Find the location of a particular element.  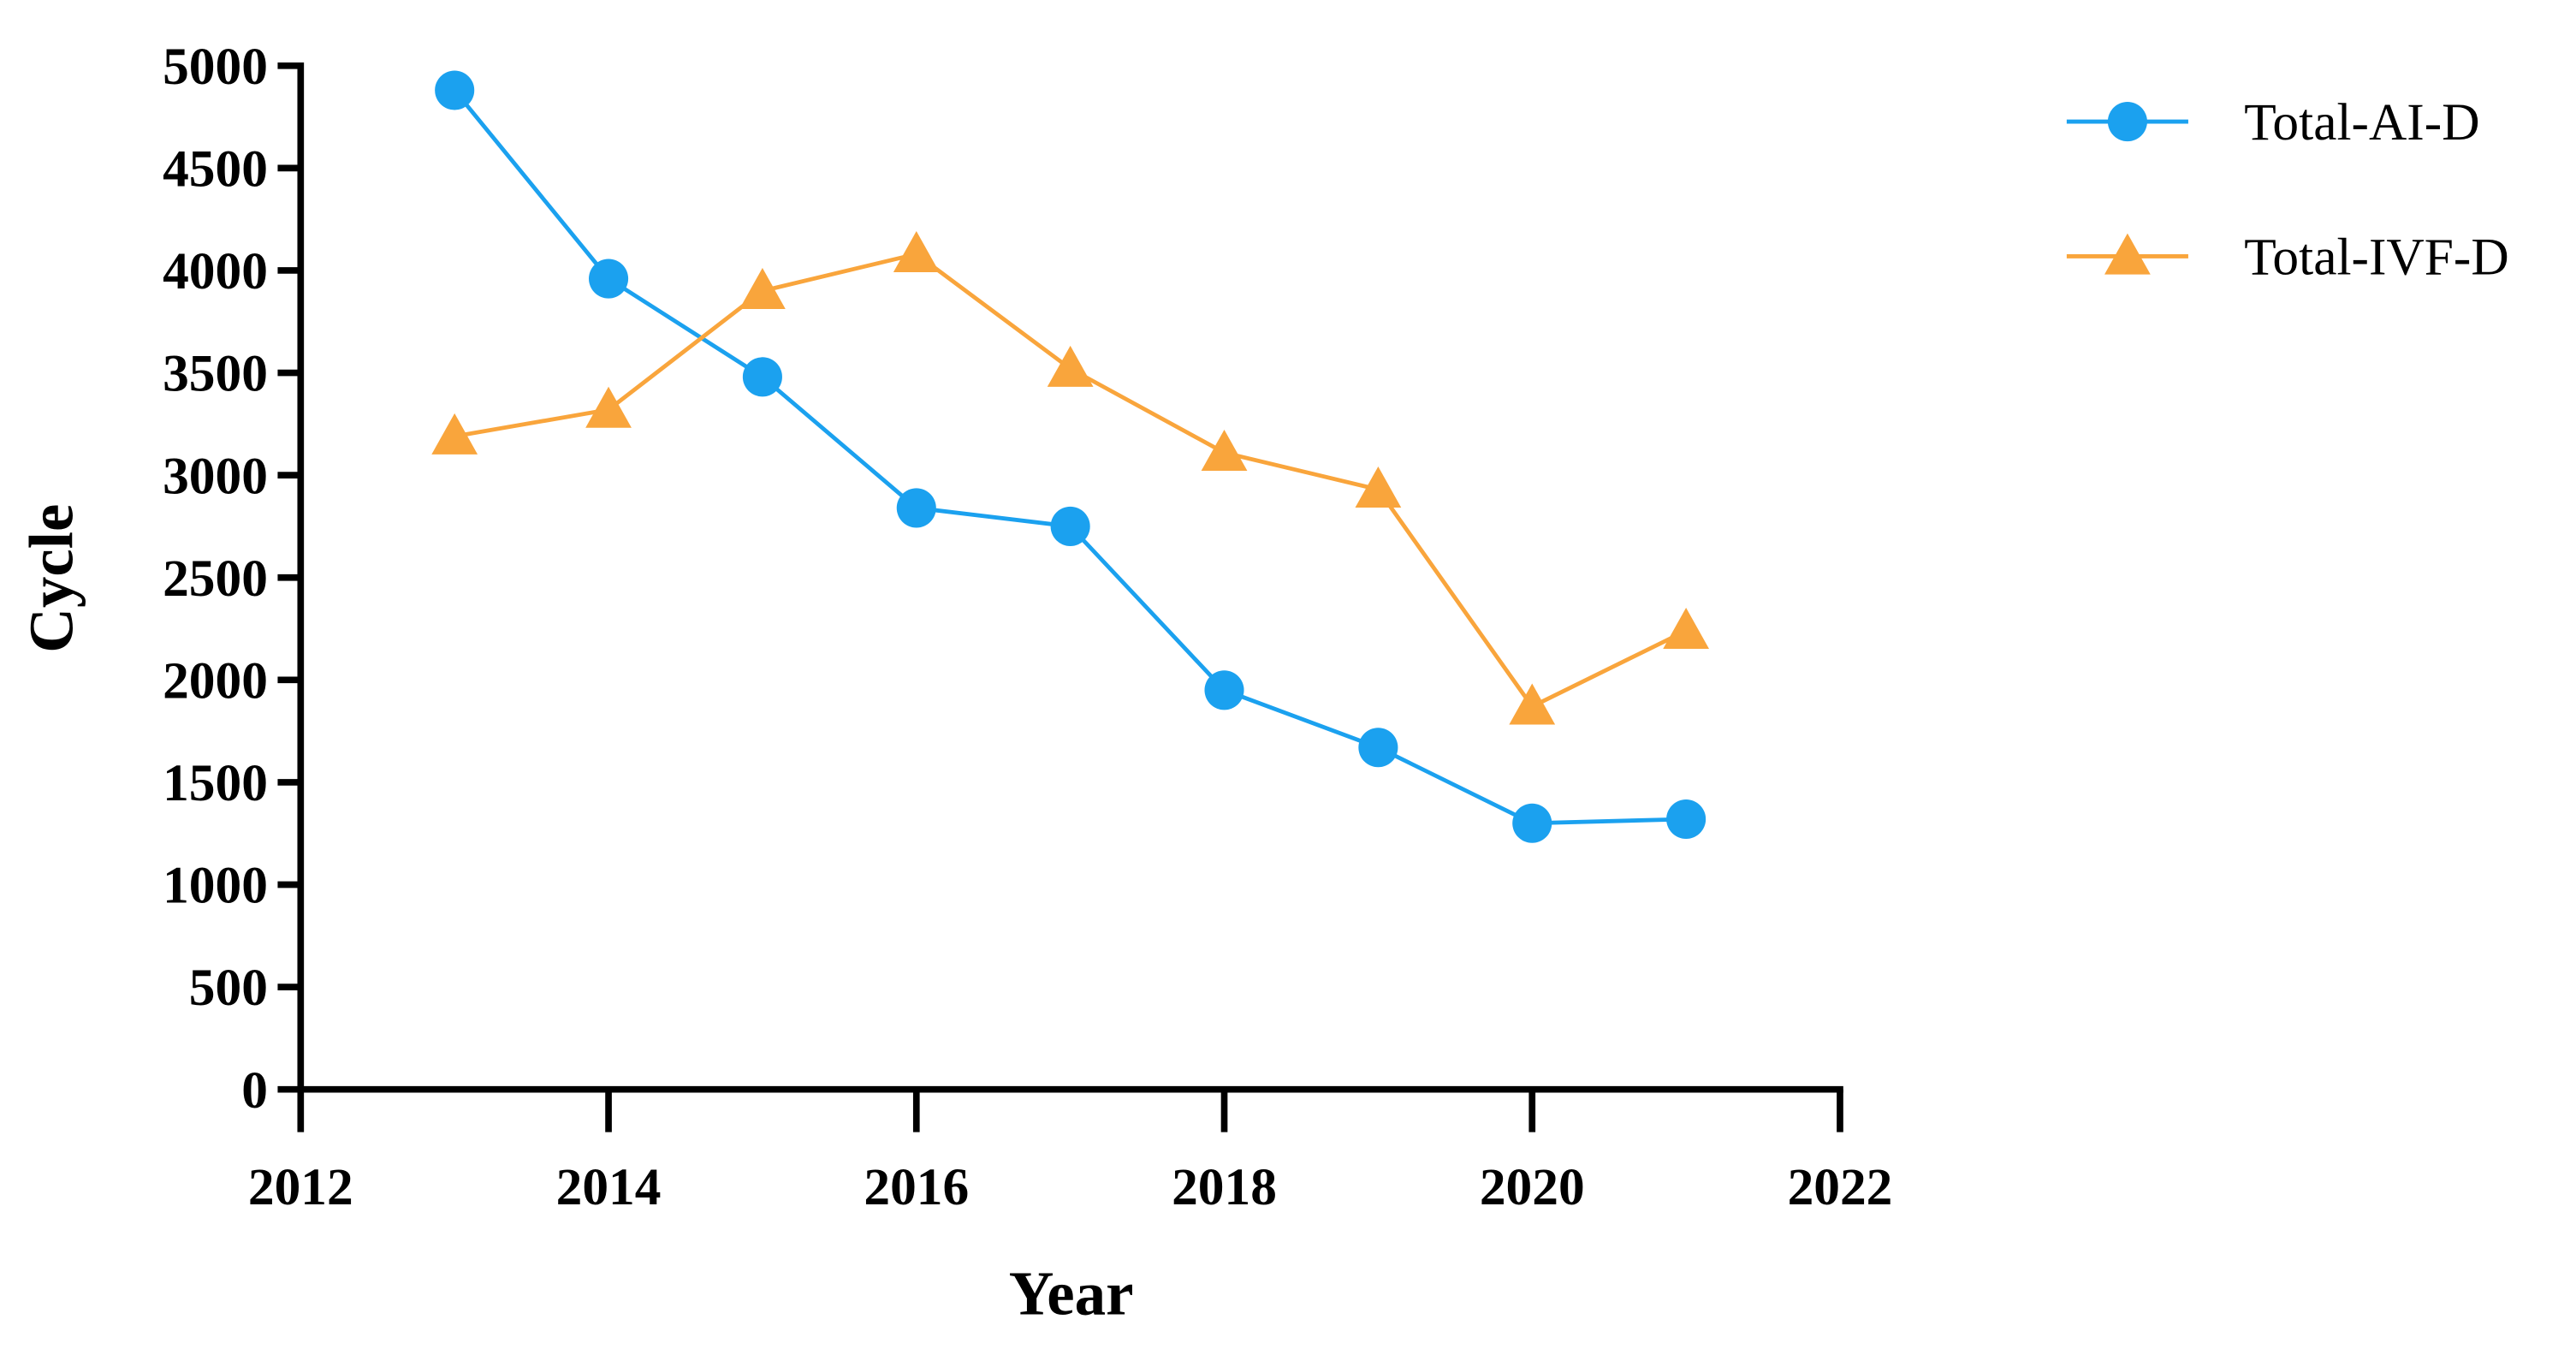

x-tick-label: 2012 is located at coordinates (300, 1187).